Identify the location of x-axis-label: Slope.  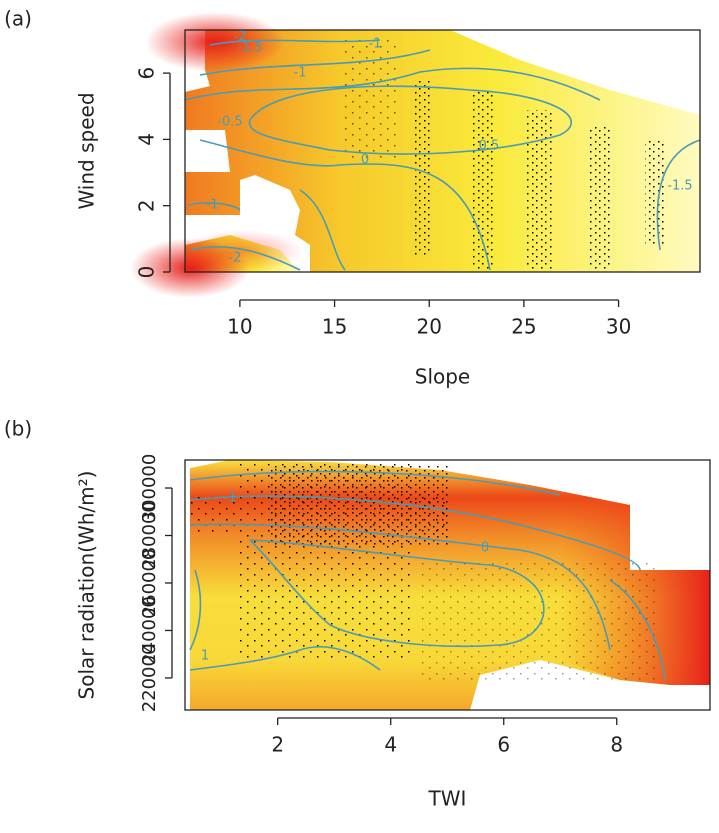
(443, 377).